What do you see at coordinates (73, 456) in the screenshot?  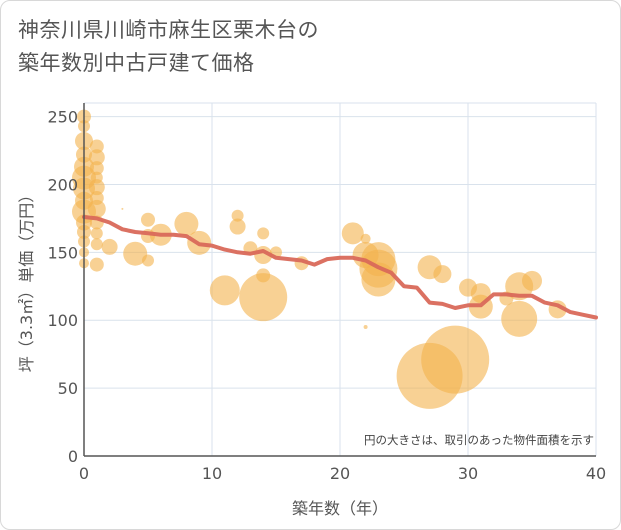 I see `y-tick-label: 0` at bounding box center [73, 456].